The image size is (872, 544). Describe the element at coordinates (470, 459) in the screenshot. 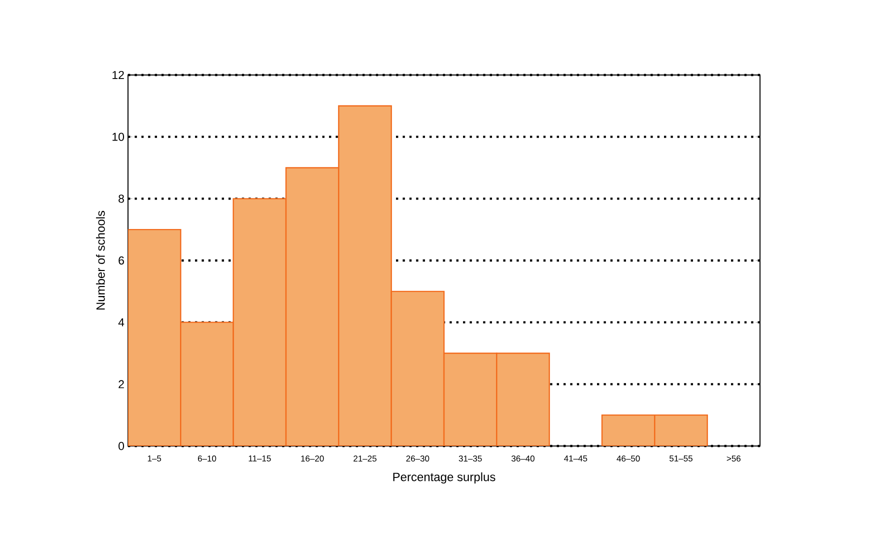

I see `x-tick-label: 31–35` at that location.